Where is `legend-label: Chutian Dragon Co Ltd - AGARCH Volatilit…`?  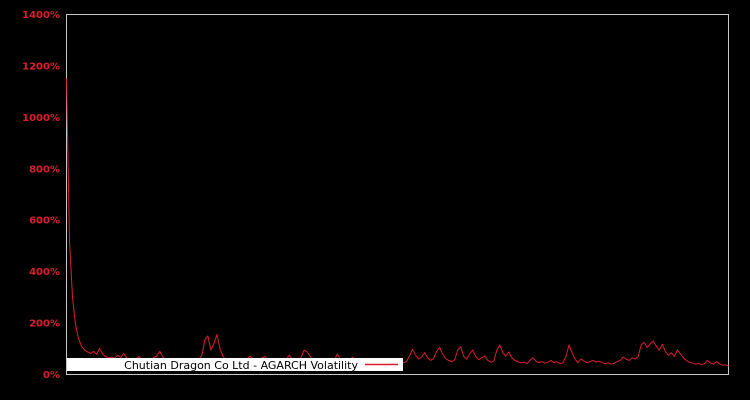 legend-label: Chutian Dragon Co Ltd - AGARCH Volatilit… is located at coordinates (241, 365).